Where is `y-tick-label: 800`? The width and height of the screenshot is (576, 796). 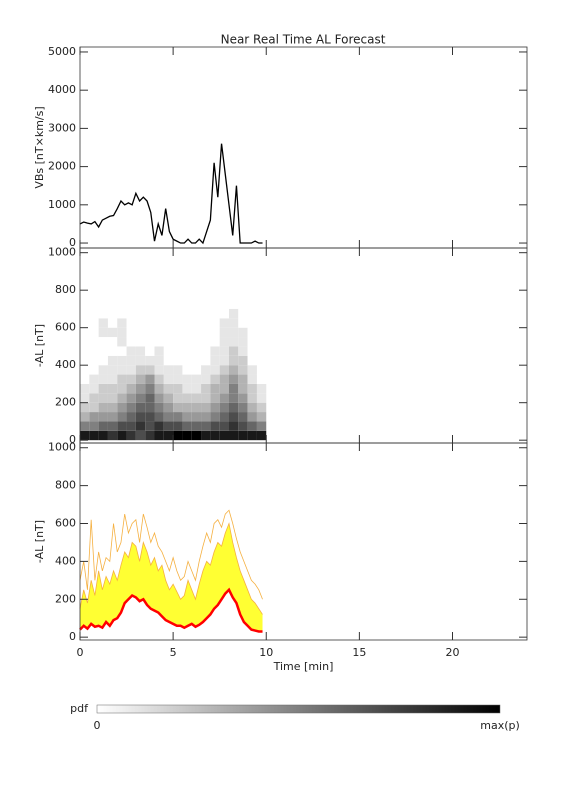
y-tick-label: 800 is located at coordinates (65, 289).